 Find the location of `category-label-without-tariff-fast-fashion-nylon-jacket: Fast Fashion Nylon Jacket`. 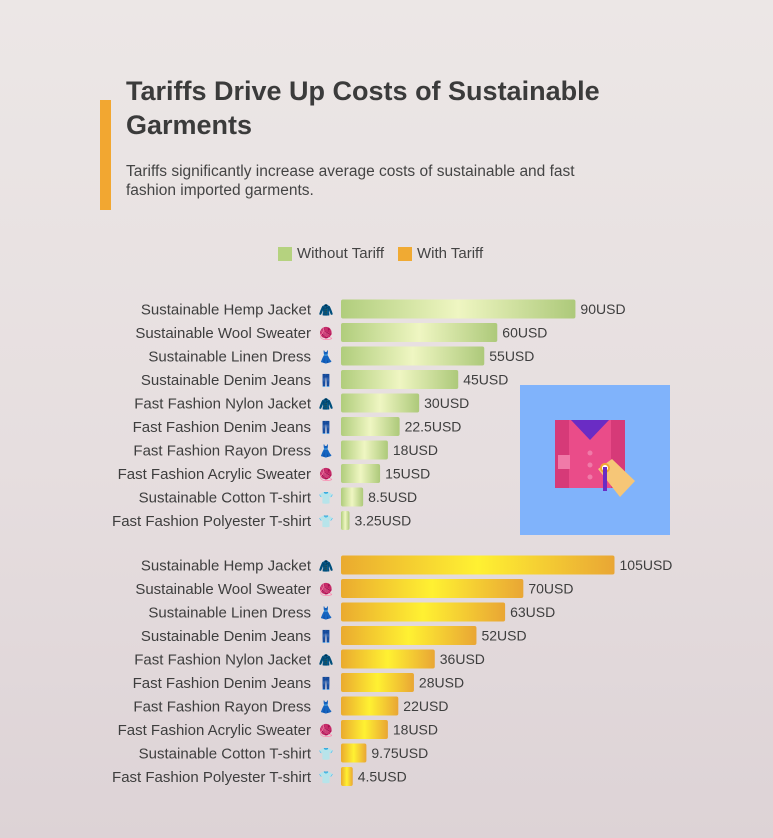

category-label-without-tariff-fast-fashion-nylon-jacket: Fast Fashion Nylon Jacket is located at coordinates (223, 404).